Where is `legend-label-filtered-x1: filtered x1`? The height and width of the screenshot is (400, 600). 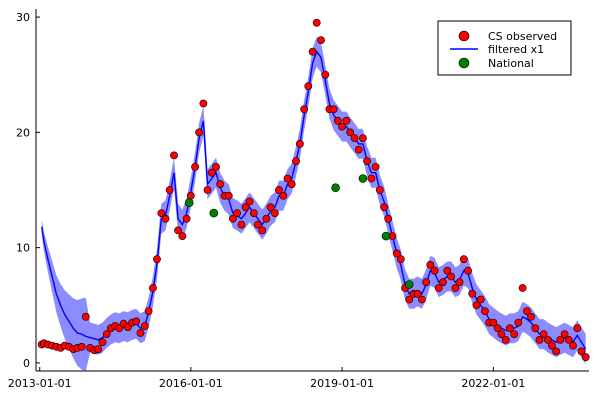
legend-label-filtered-x1: filtered x1 is located at coordinates (516, 49).